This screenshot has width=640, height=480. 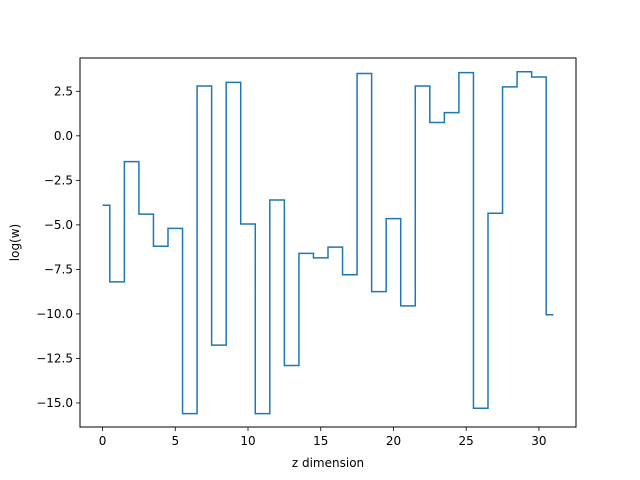 What do you see at coordinates (320, 441) in the screenshot?
I see `x-tick-label: 15` at bounding box center [320, 441].